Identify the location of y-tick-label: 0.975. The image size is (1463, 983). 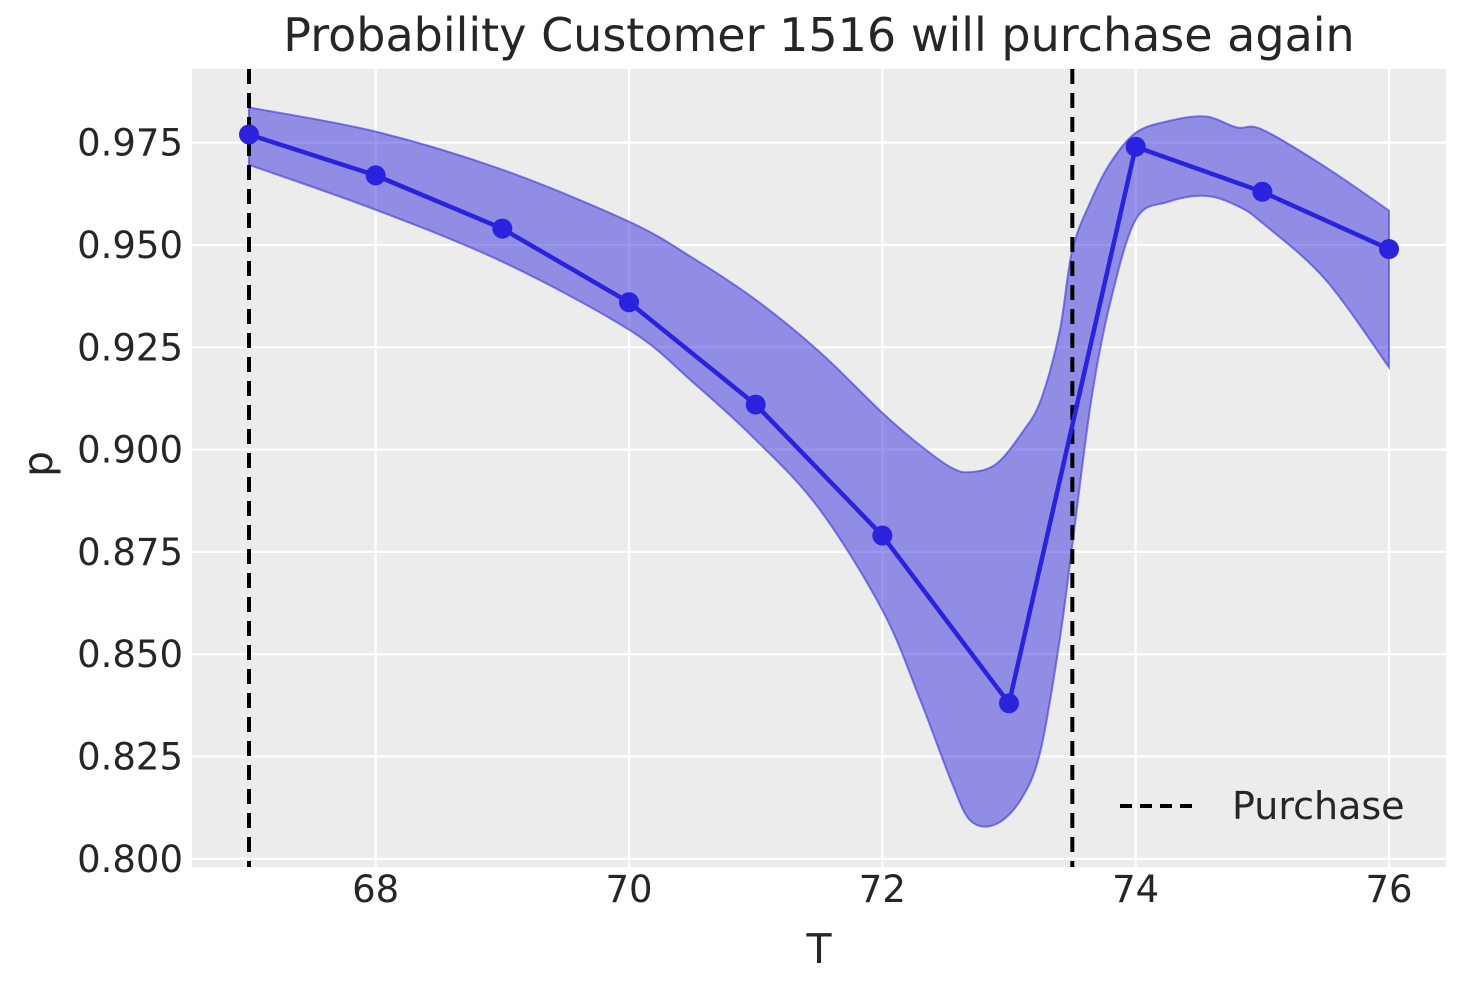
(130, 143).